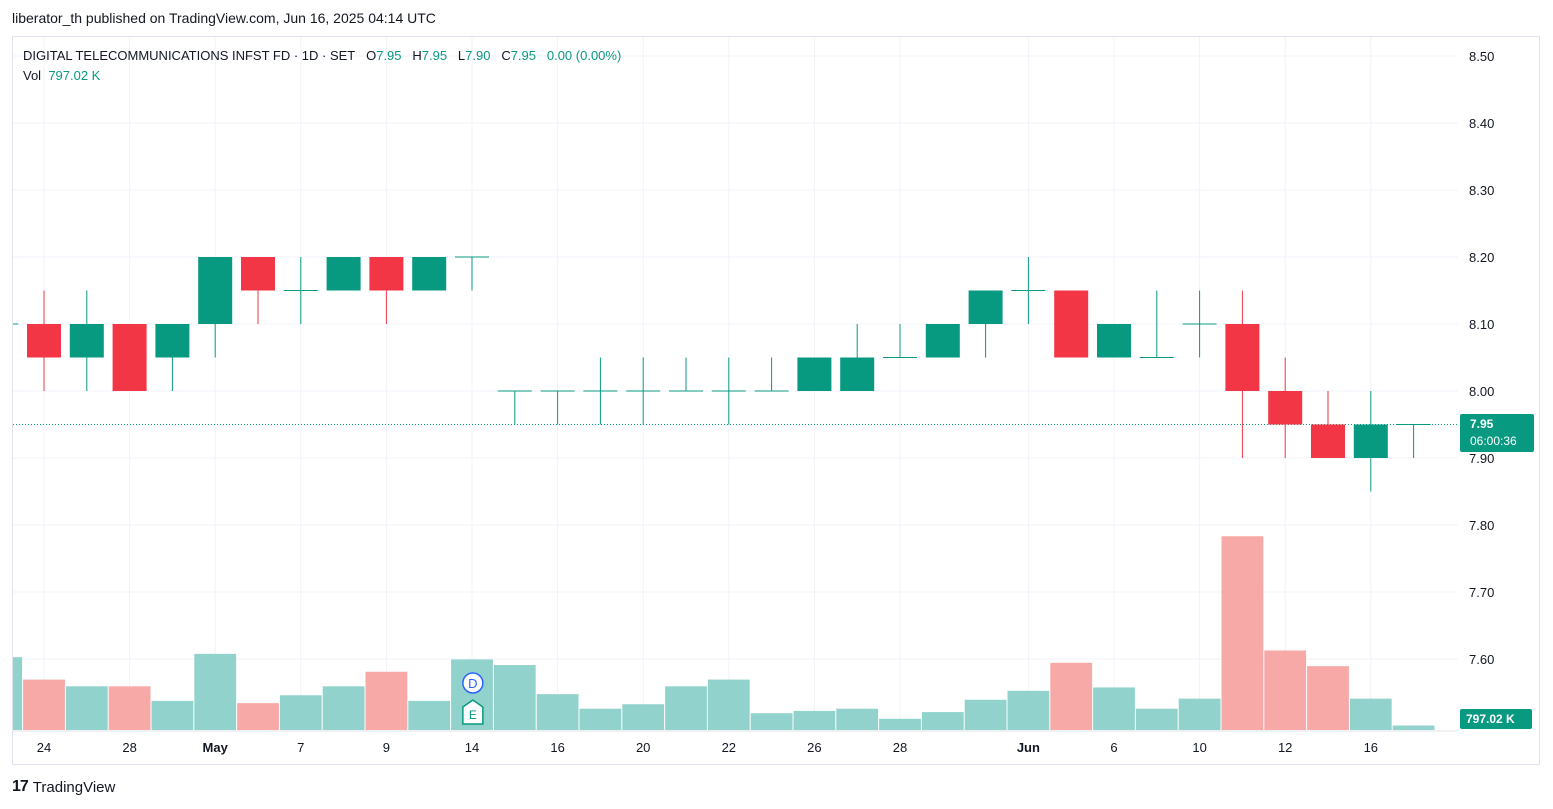  Describe the element at coordinates (371, 55) in the screenshot. I see `open-label: O` at that location.